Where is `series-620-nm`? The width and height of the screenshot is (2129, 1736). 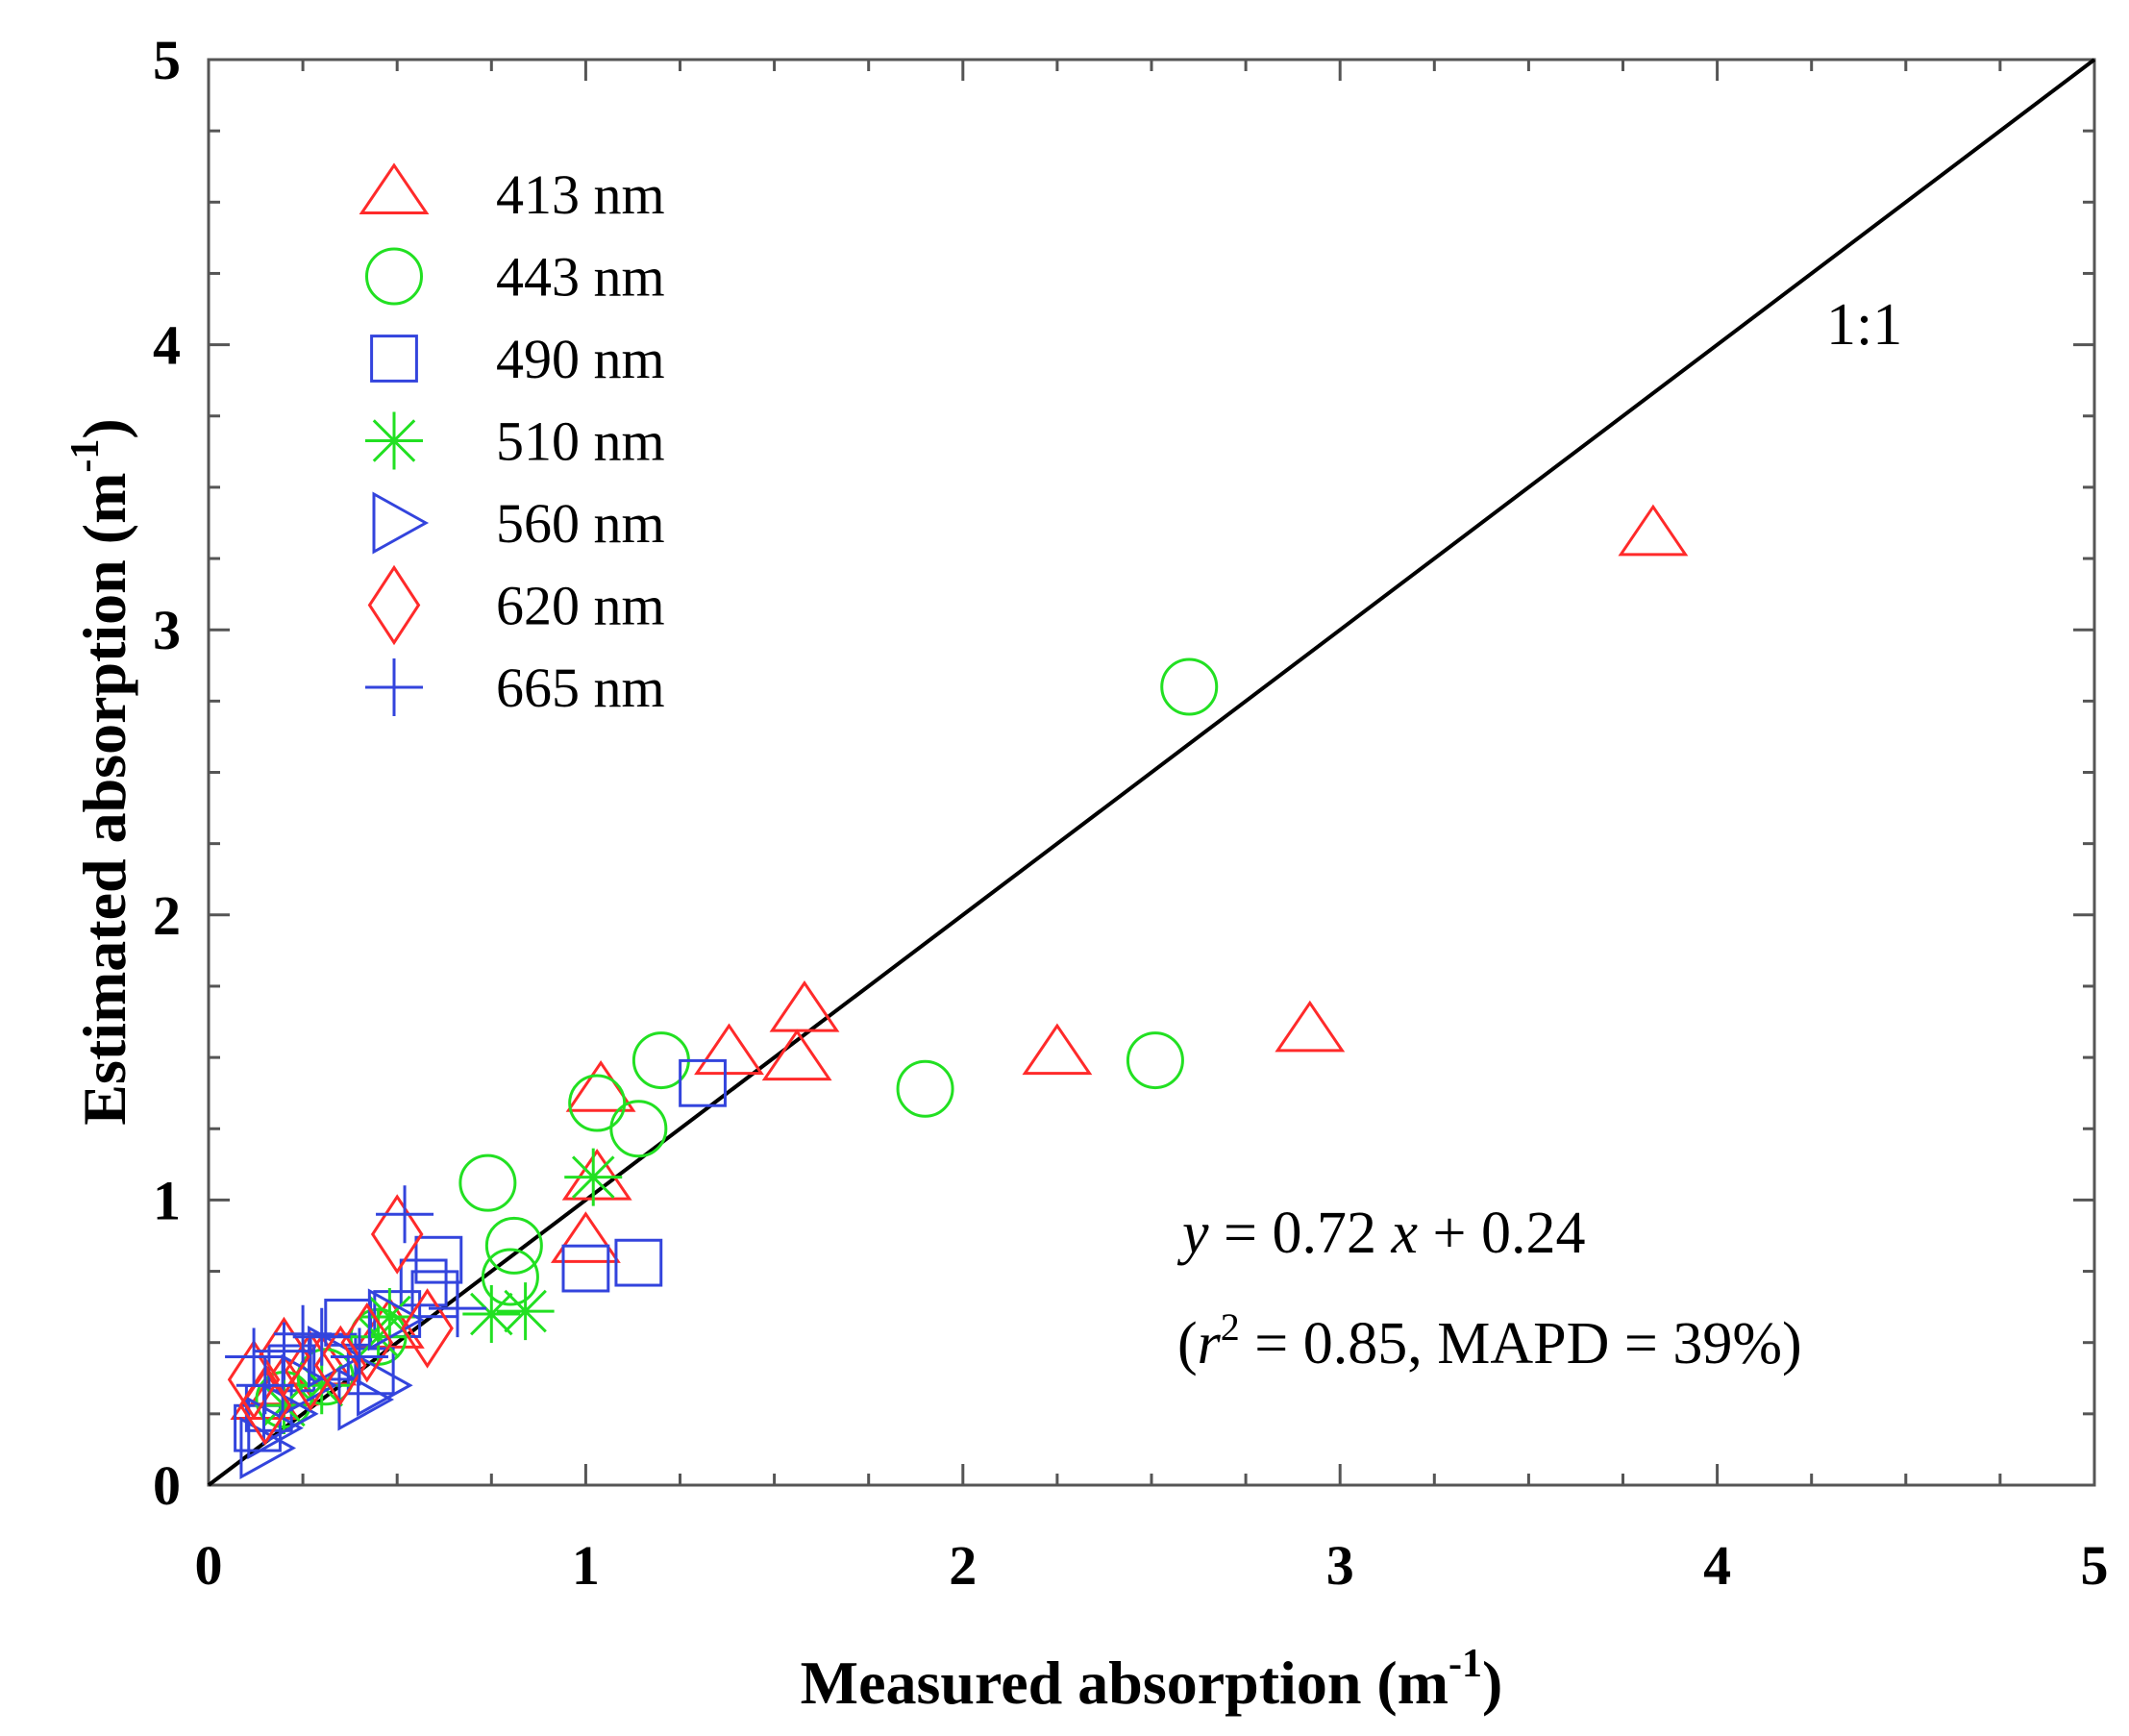
series-620-nm is located at coordinates (340, 1320).